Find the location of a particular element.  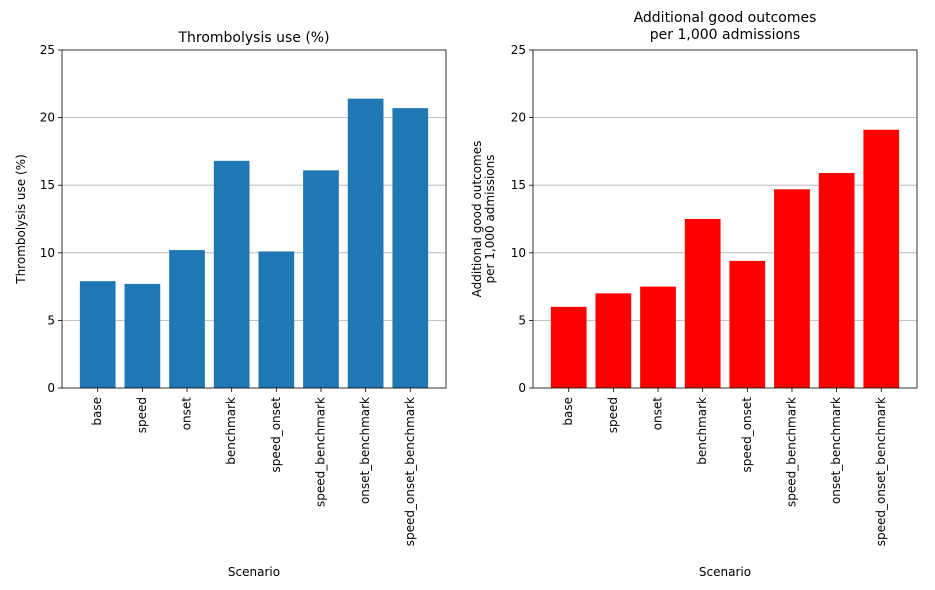

chart-title: Thrombolysis use (%) is located at coordinates (253, 38).